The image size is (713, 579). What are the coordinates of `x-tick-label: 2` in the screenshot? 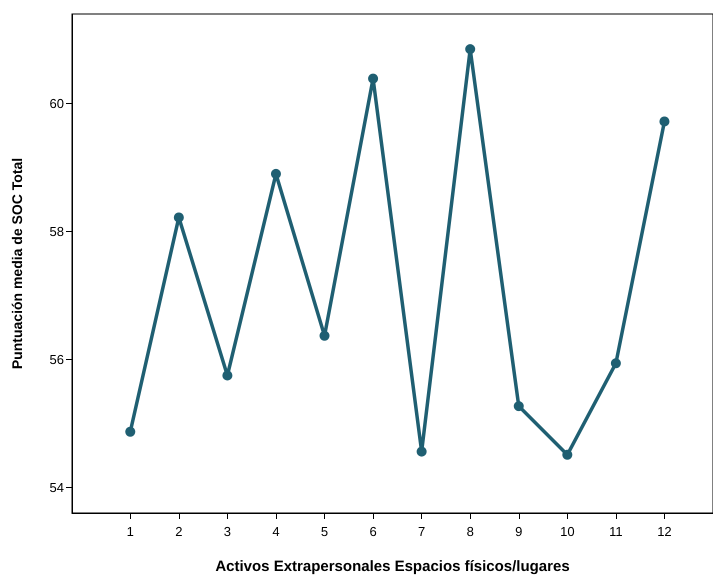 It's located at (178, 531).